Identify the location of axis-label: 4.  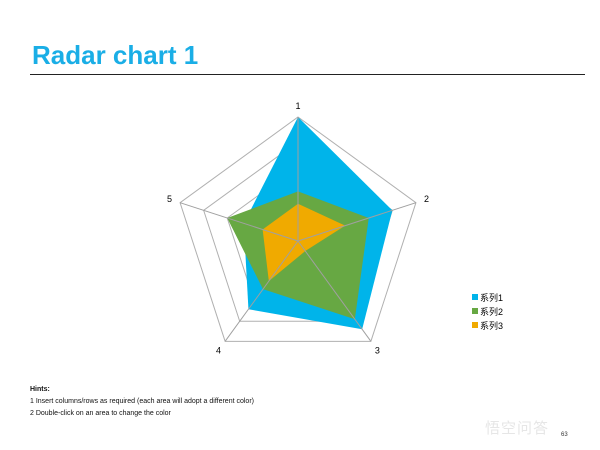
(218, 350).